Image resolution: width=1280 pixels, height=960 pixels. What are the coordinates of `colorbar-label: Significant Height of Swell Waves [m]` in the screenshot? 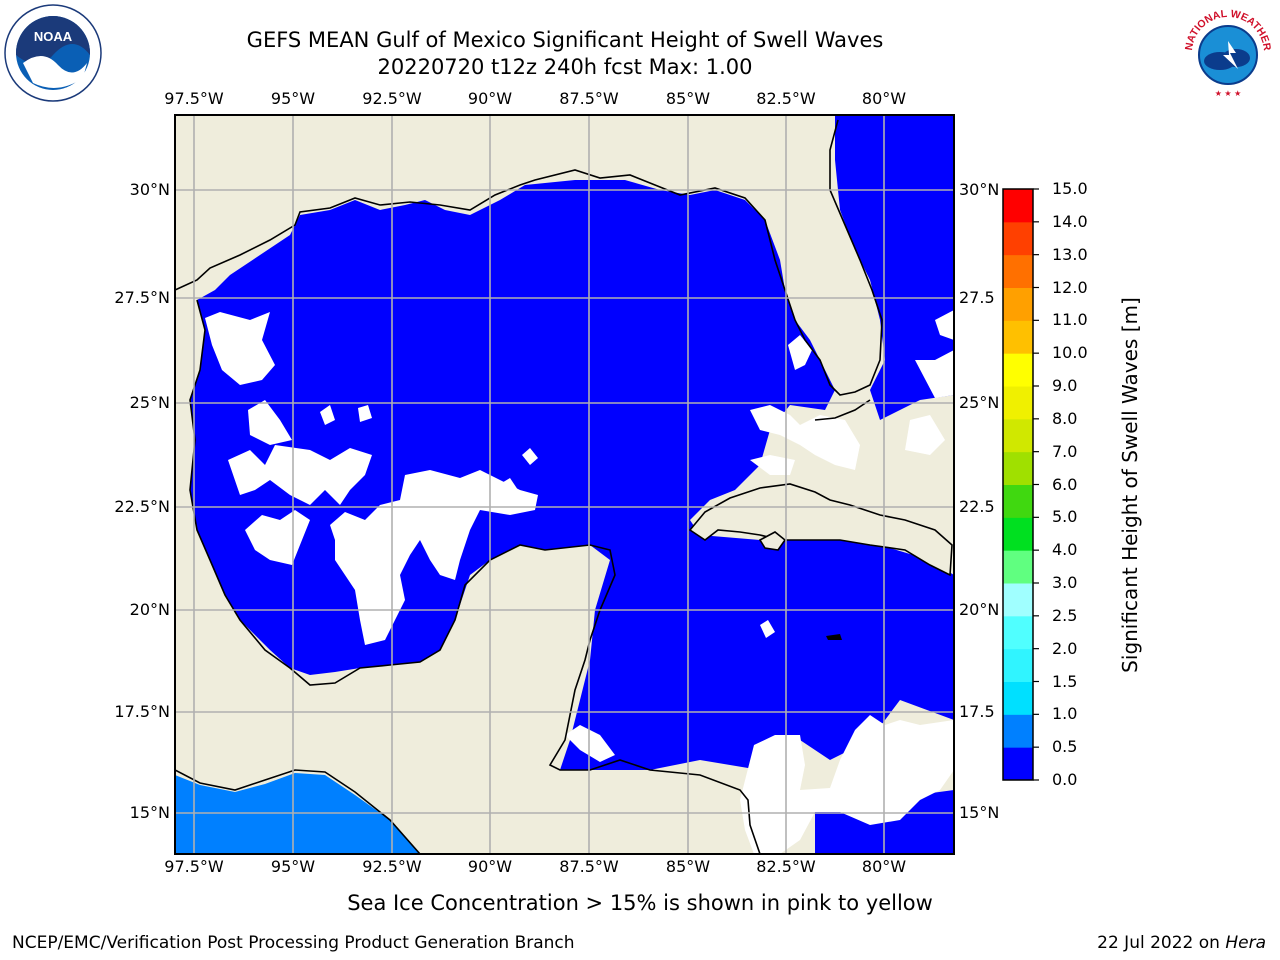 It's located at (1130, 485).